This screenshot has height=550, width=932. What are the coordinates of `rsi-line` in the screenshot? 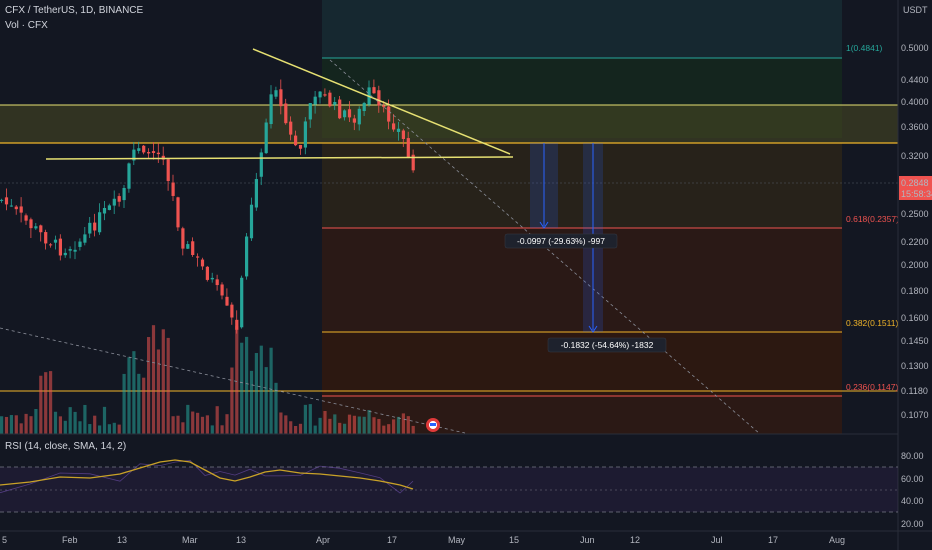 It's located at (207, 474).